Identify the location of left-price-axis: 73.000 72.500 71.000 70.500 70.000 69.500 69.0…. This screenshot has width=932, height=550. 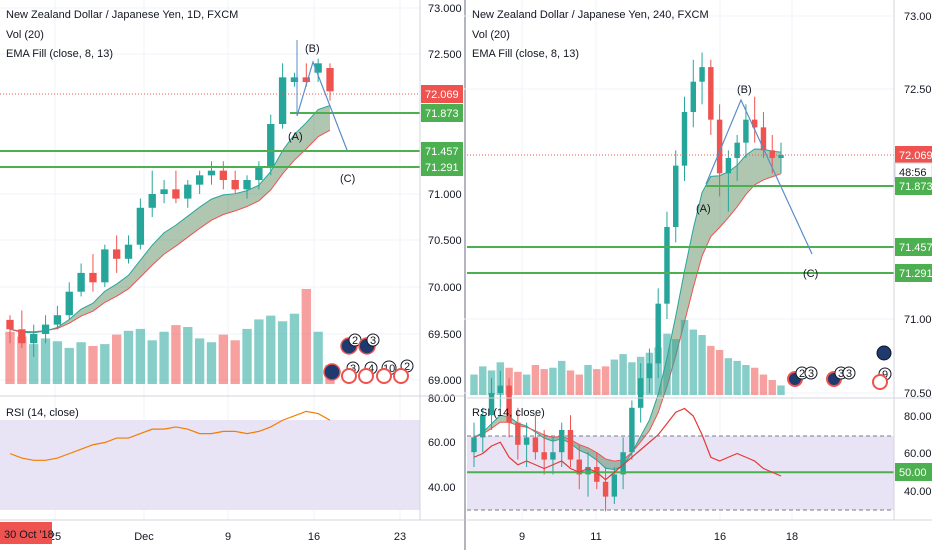
(441, 260).